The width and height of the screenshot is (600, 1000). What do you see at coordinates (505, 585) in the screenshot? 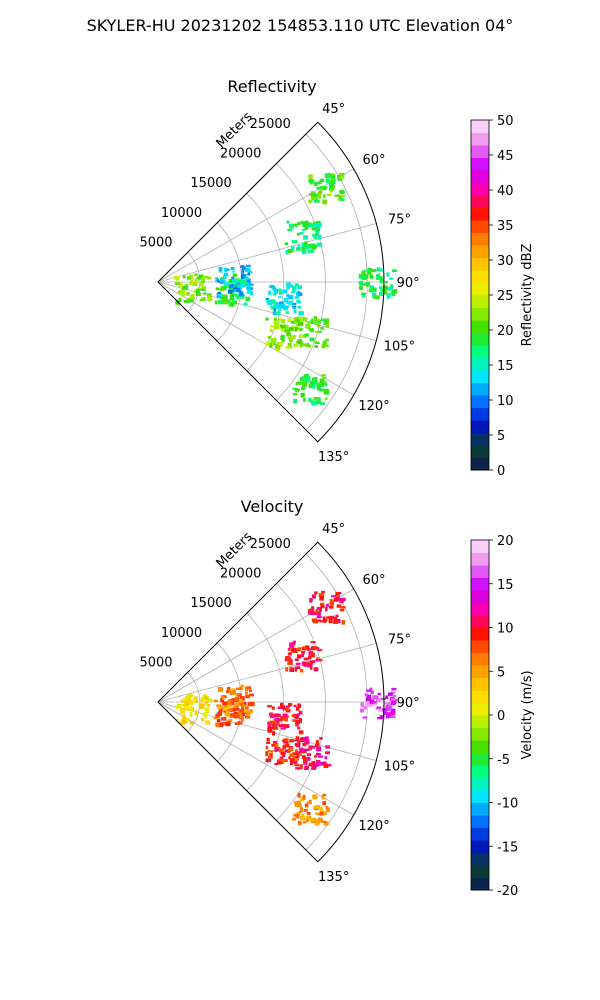
I see `colorbar-tick-label: 15` at bounding box center [505, 585].